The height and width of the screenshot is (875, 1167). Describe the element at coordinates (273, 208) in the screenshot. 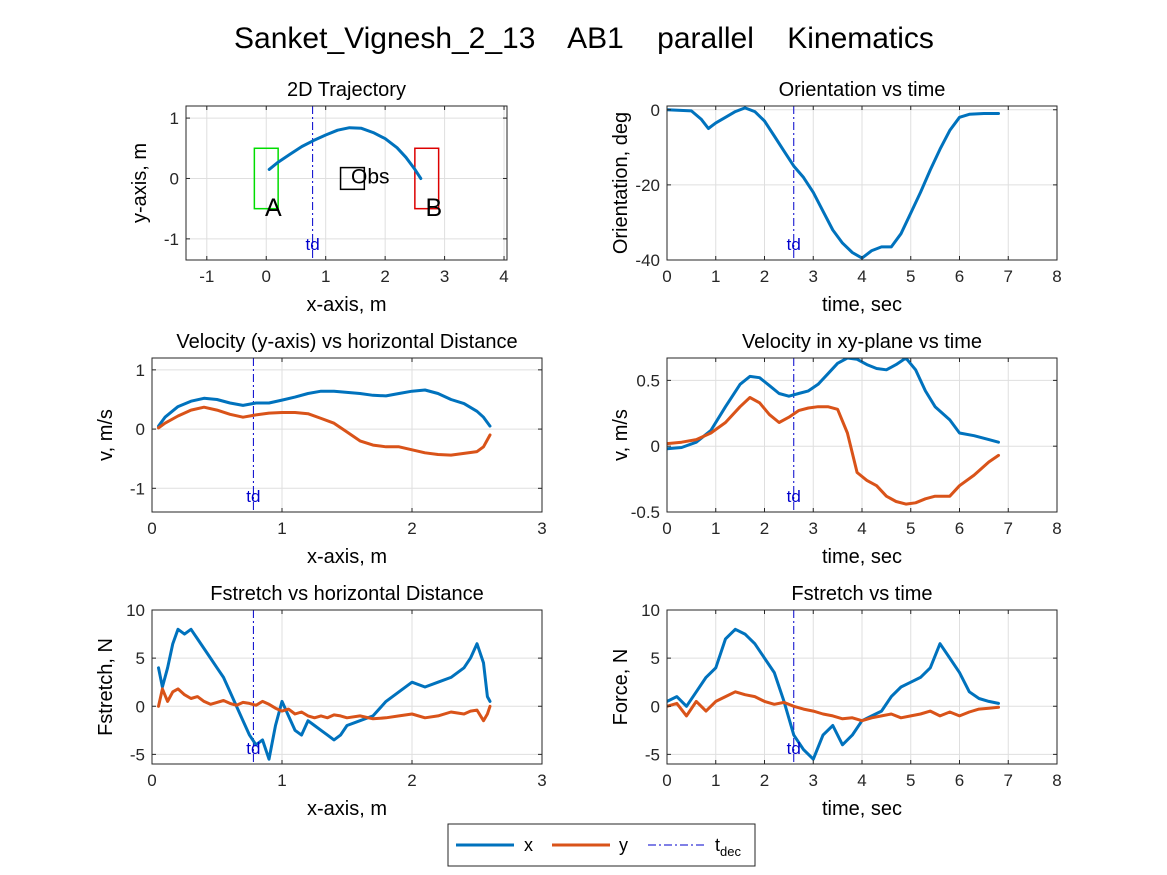

I see `annotation-label: A` at that location.